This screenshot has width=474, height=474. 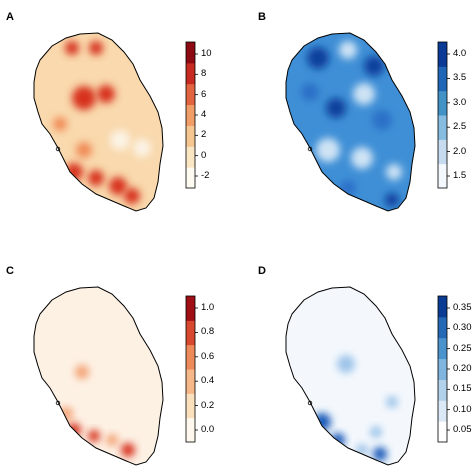 I want to click on colorbar-tick-label: -2, so click(x=205, y=175).